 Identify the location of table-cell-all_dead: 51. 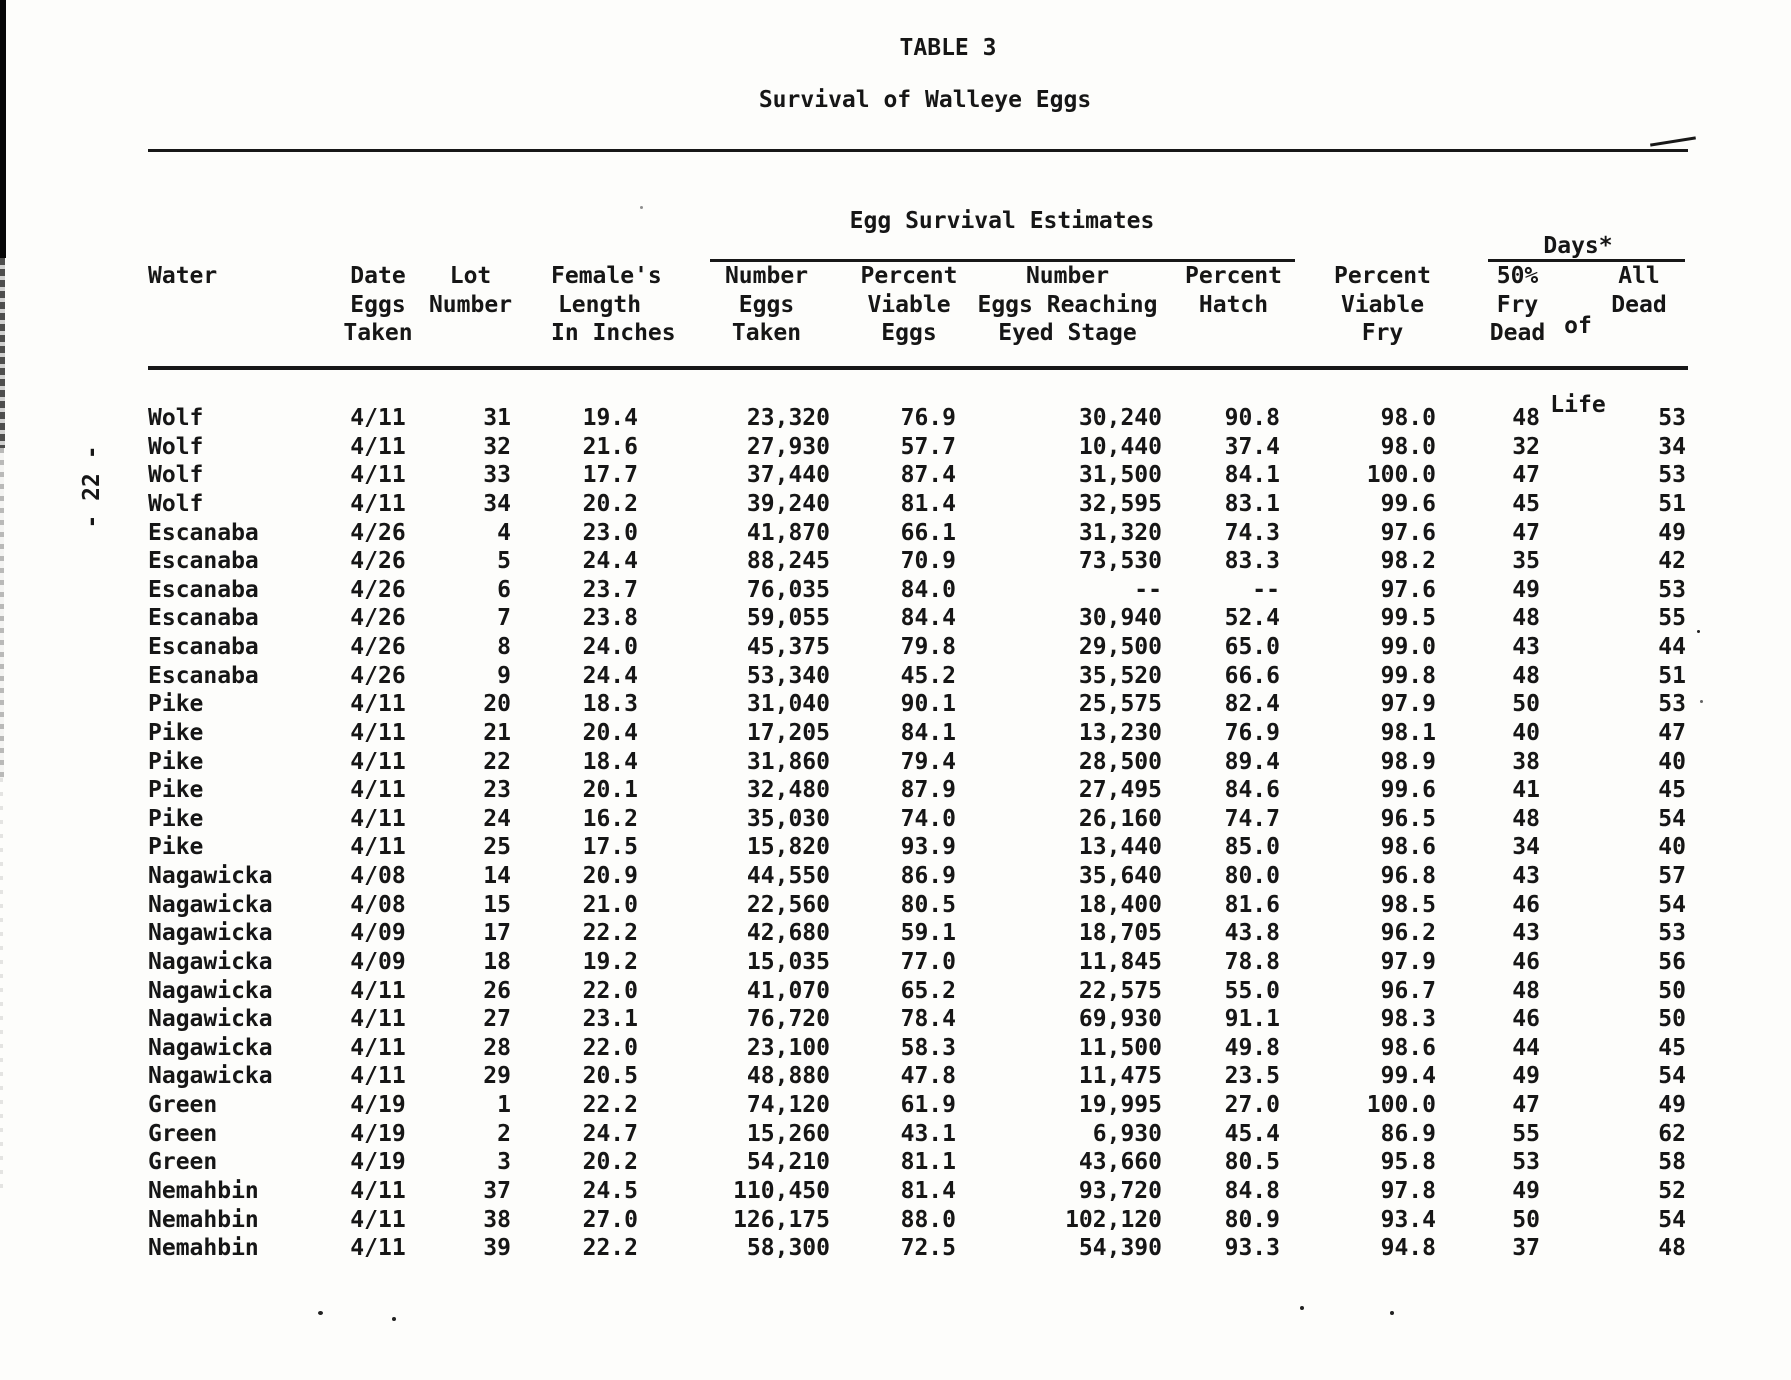
(1672, 503).